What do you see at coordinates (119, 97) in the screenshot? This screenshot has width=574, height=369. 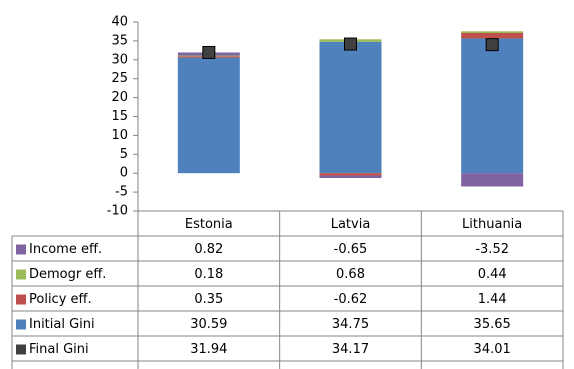 I see `y-tick-label: 20` at bounding box center [119, 97].